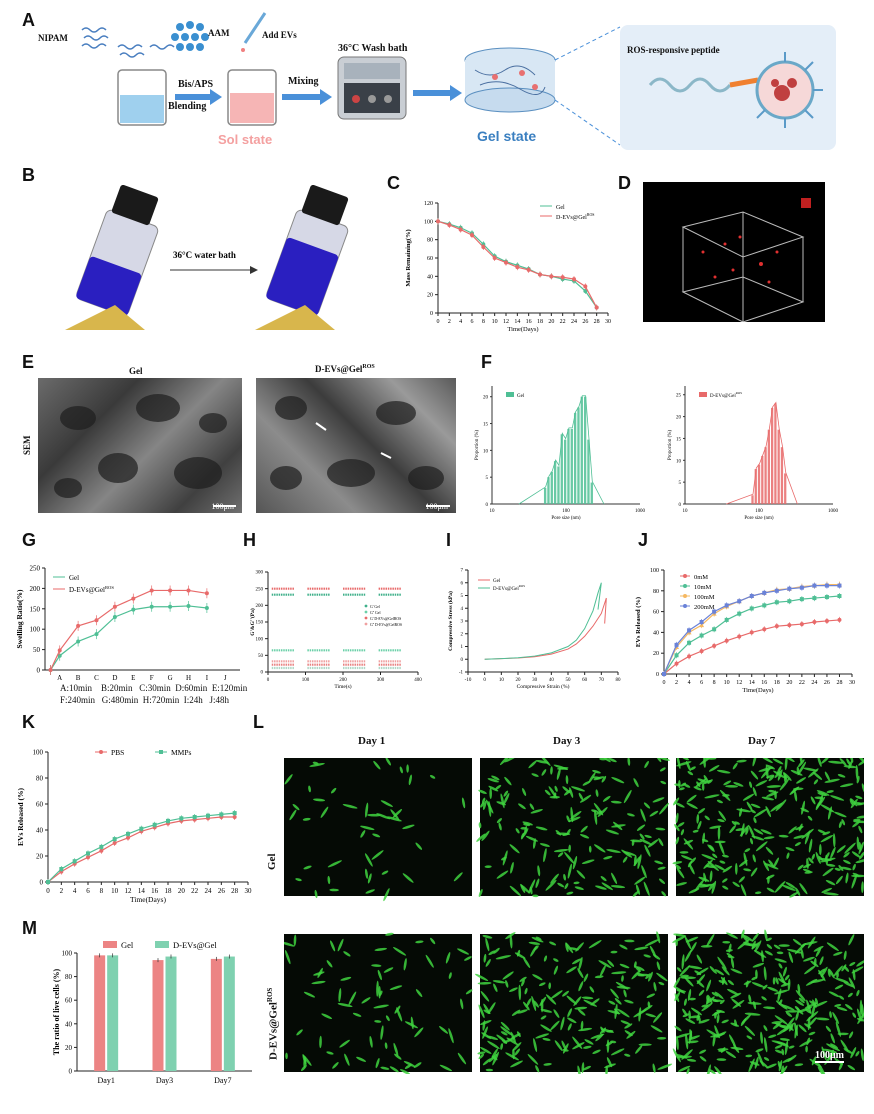  I want to click on y-axis-label: Proportion (%), so click(477, 445).